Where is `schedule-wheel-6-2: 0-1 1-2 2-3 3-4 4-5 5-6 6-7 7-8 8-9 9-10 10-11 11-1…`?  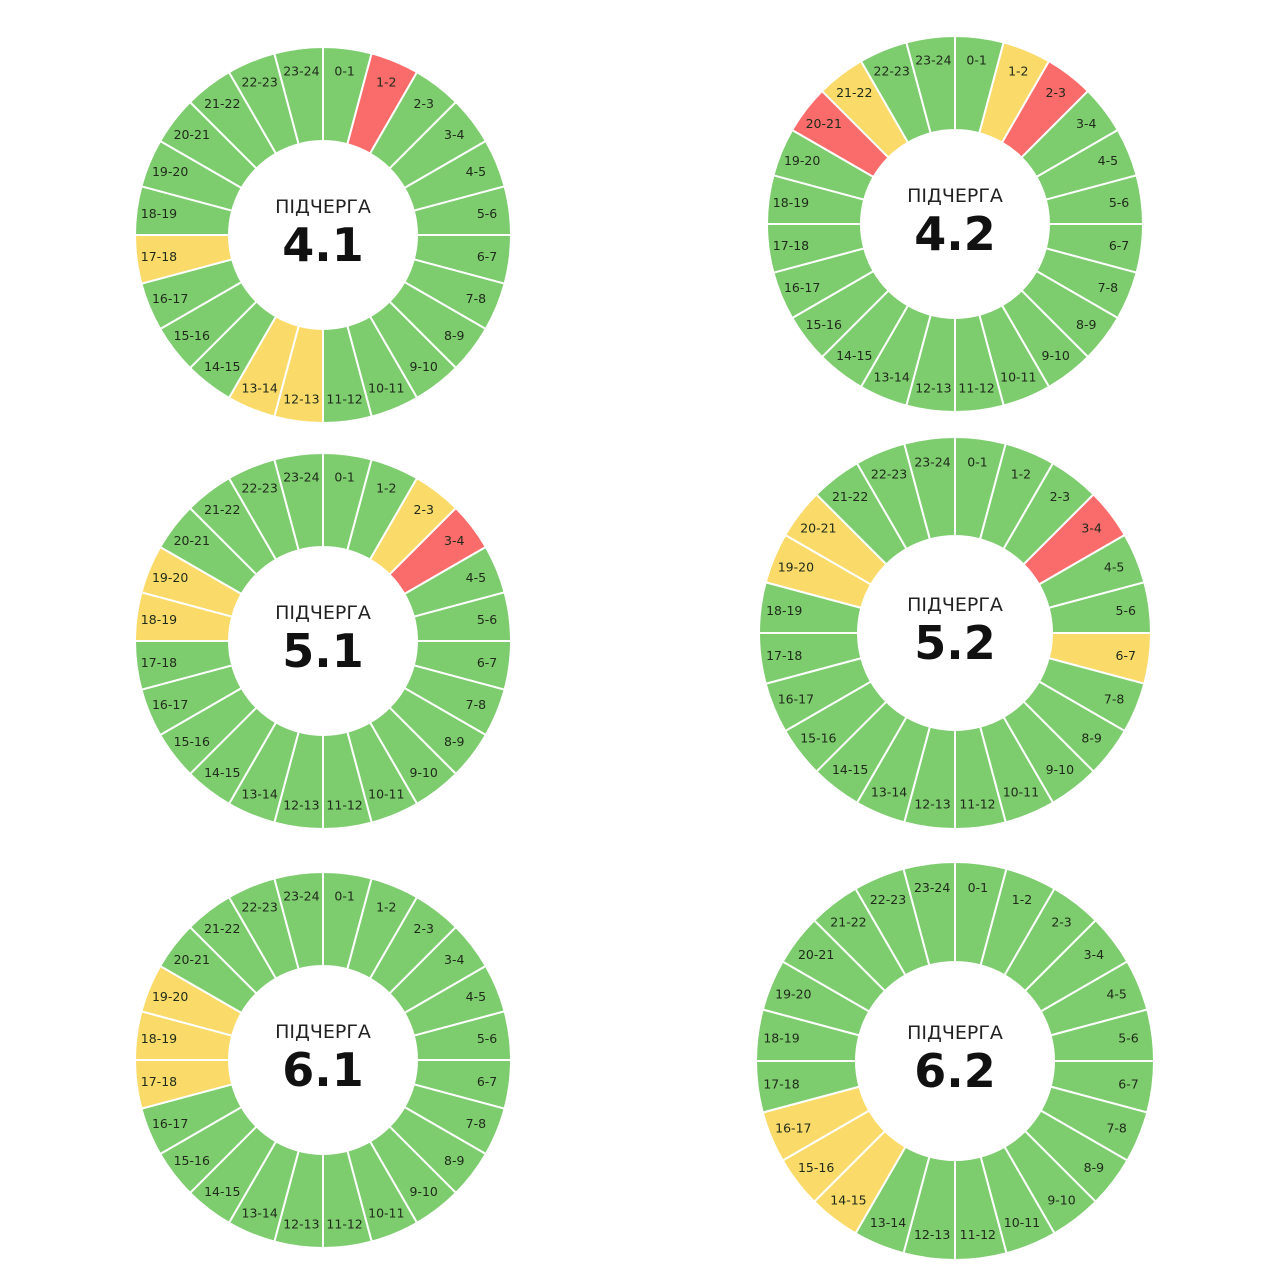
schedule-wheel-6-2: 0-1 1-2 2-3 3-4 4-5 5-6 6-7 7-8 8-9 9-10 10-11 11-1… is located at coordinates (955, 1061).